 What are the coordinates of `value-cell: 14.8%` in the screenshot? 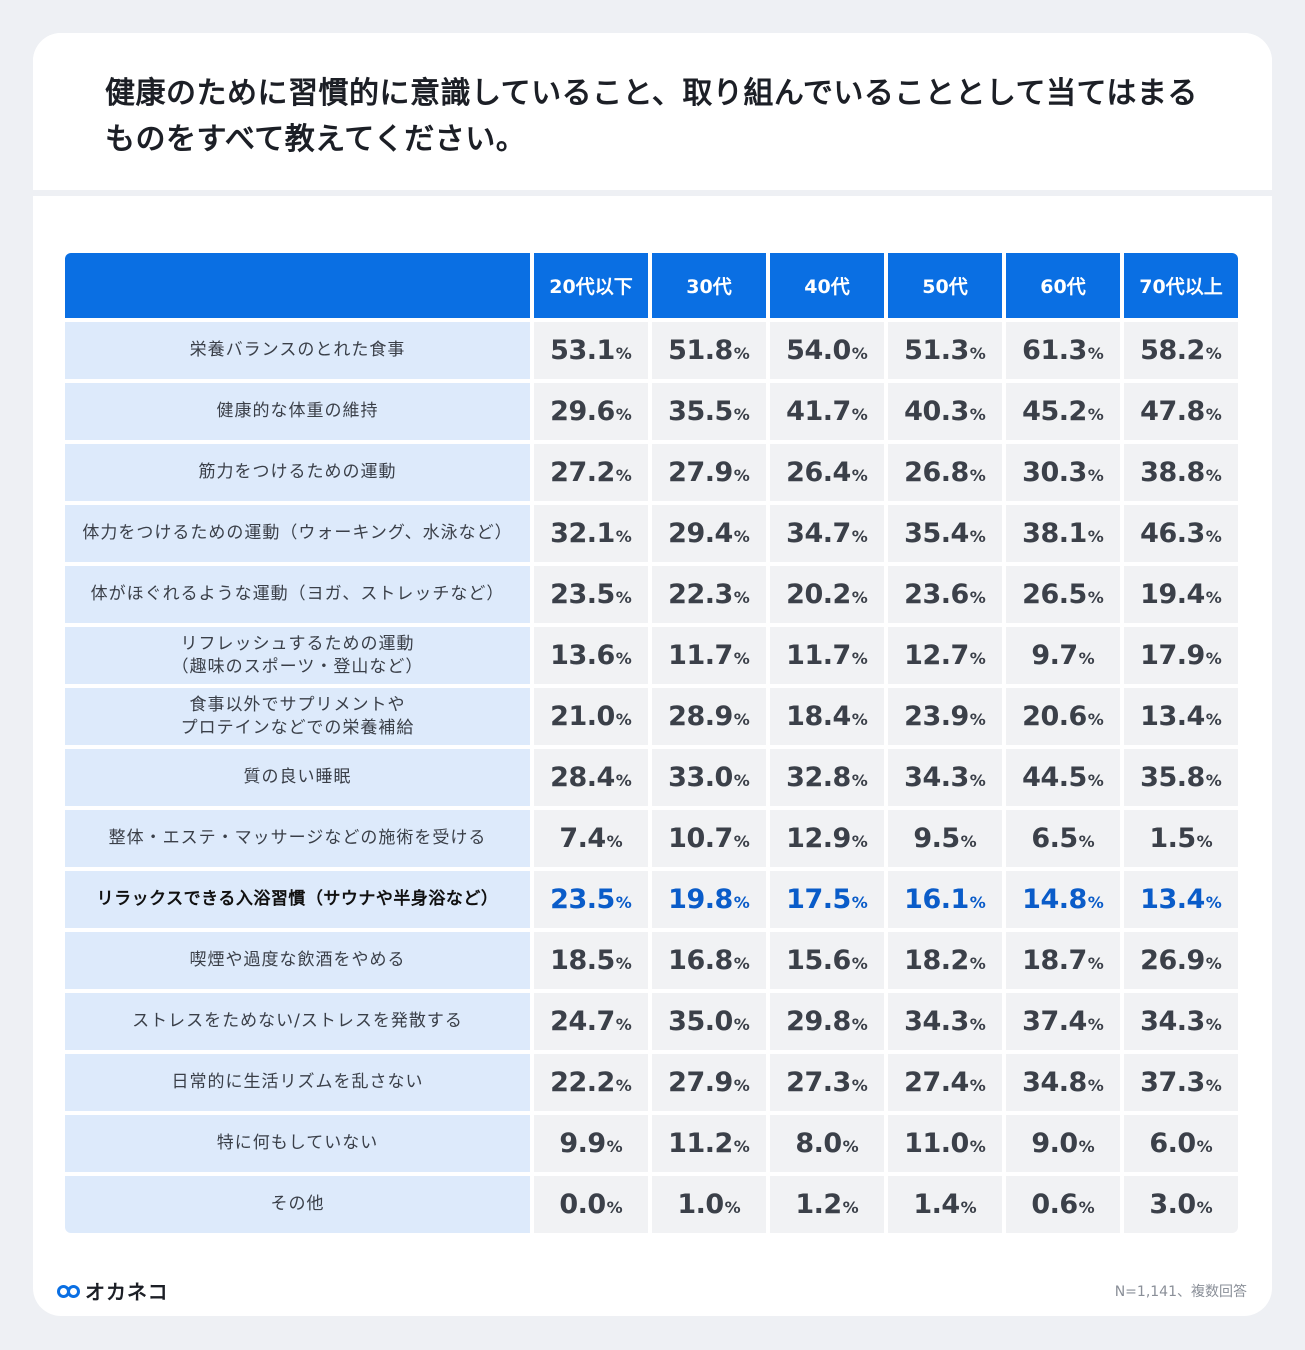 It's located at (1063, 899).